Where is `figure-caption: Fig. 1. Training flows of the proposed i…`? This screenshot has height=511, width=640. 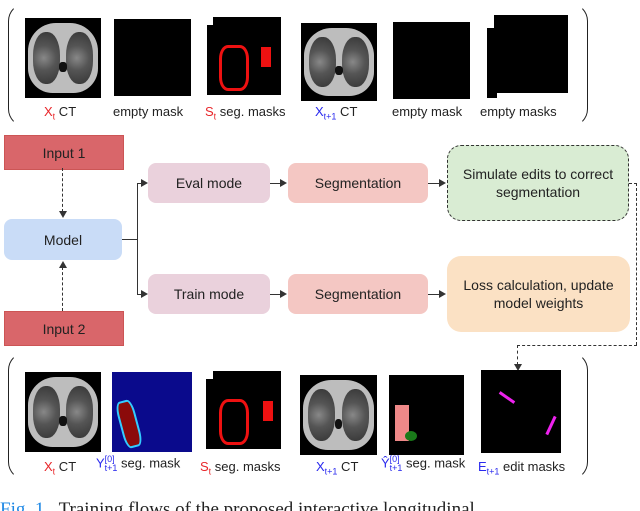
figure-caption: Fig. 1. Training flows of the proposed i… is located at coordinates (237, 505).